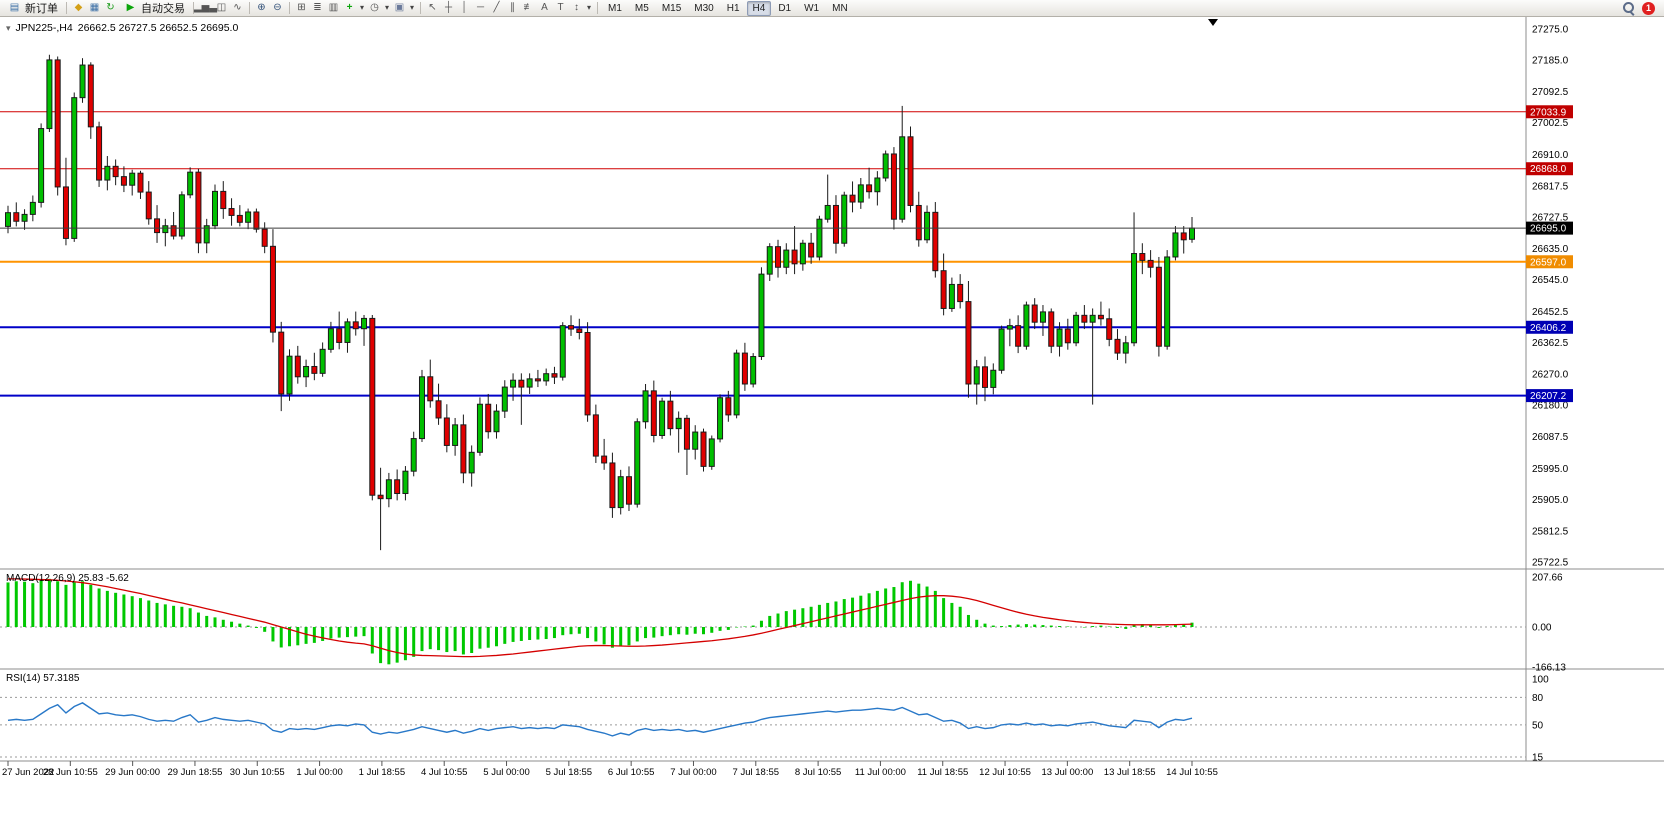 The height and width of the screenshot is (830, 1664). What do you see at coordinates (158, 28) in the screenshot?
I see `chart-ohlc-values: 26662.5 26727.5 26652.5 26695.0` at bounding box center [158, 28].